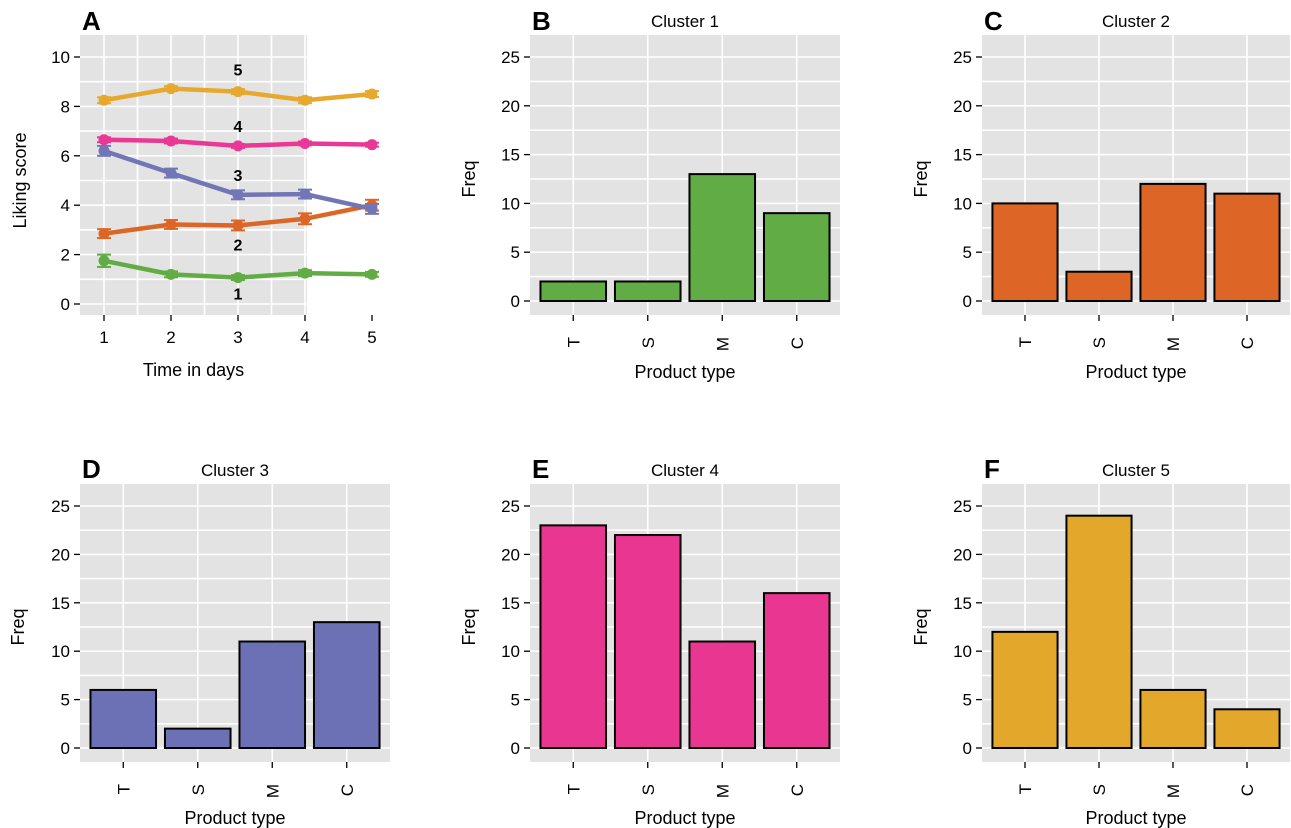 Image resolution: width=1291 pixels, height=828 pixels. Describe the element at coordinates (1100, 641) in the screenshot. I see `panel-f: F Cluster 5 0 5 10 15 20 25 T S M C Product type Freq` at that location.